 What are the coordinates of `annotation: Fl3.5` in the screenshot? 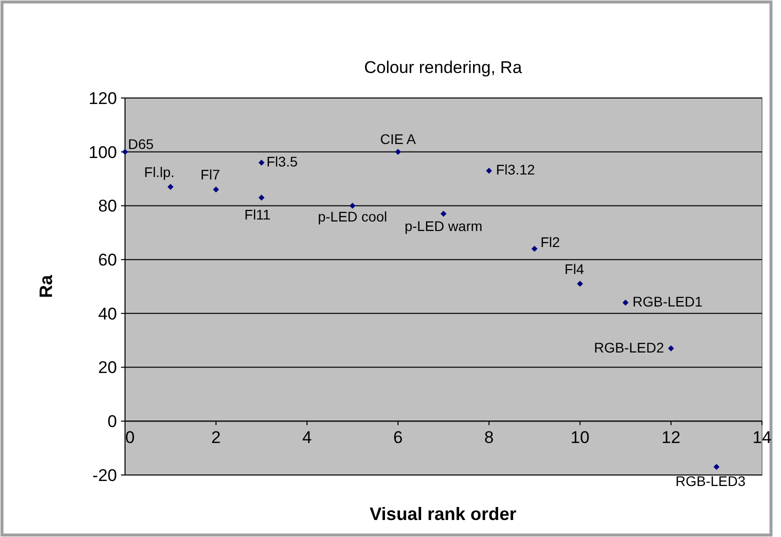 It's located at (282, 162).